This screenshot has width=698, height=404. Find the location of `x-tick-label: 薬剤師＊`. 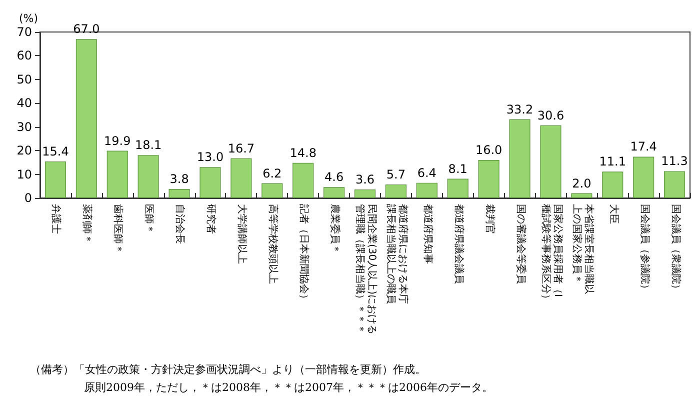

x-tick-label: 薬剤師＊ is located at coordinates (86, 225).